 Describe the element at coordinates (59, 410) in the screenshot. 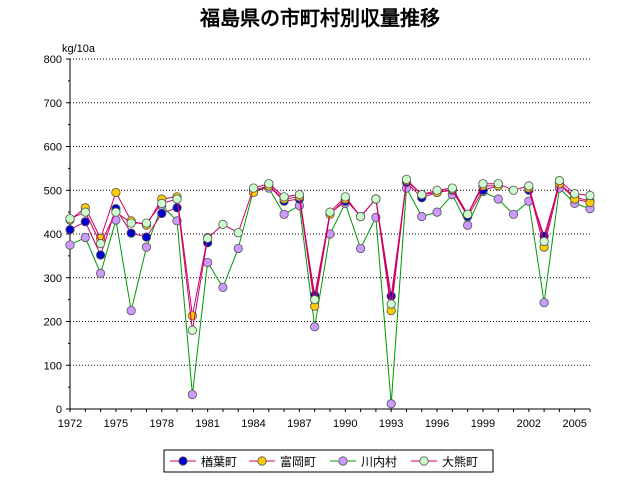

I see `y-tick-label: 0` at that location.